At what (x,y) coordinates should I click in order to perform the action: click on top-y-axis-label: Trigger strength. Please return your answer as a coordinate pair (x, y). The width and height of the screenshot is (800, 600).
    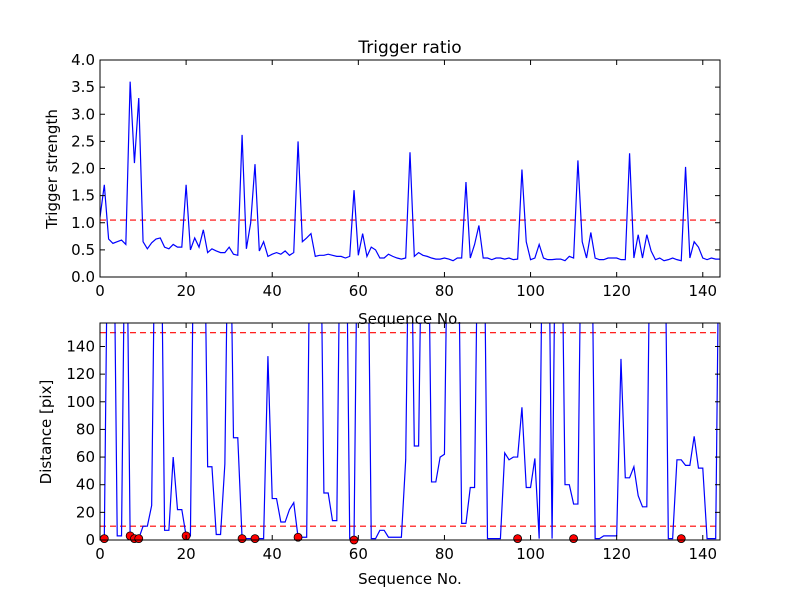
    Looking at the image, I should click on (52, 169).